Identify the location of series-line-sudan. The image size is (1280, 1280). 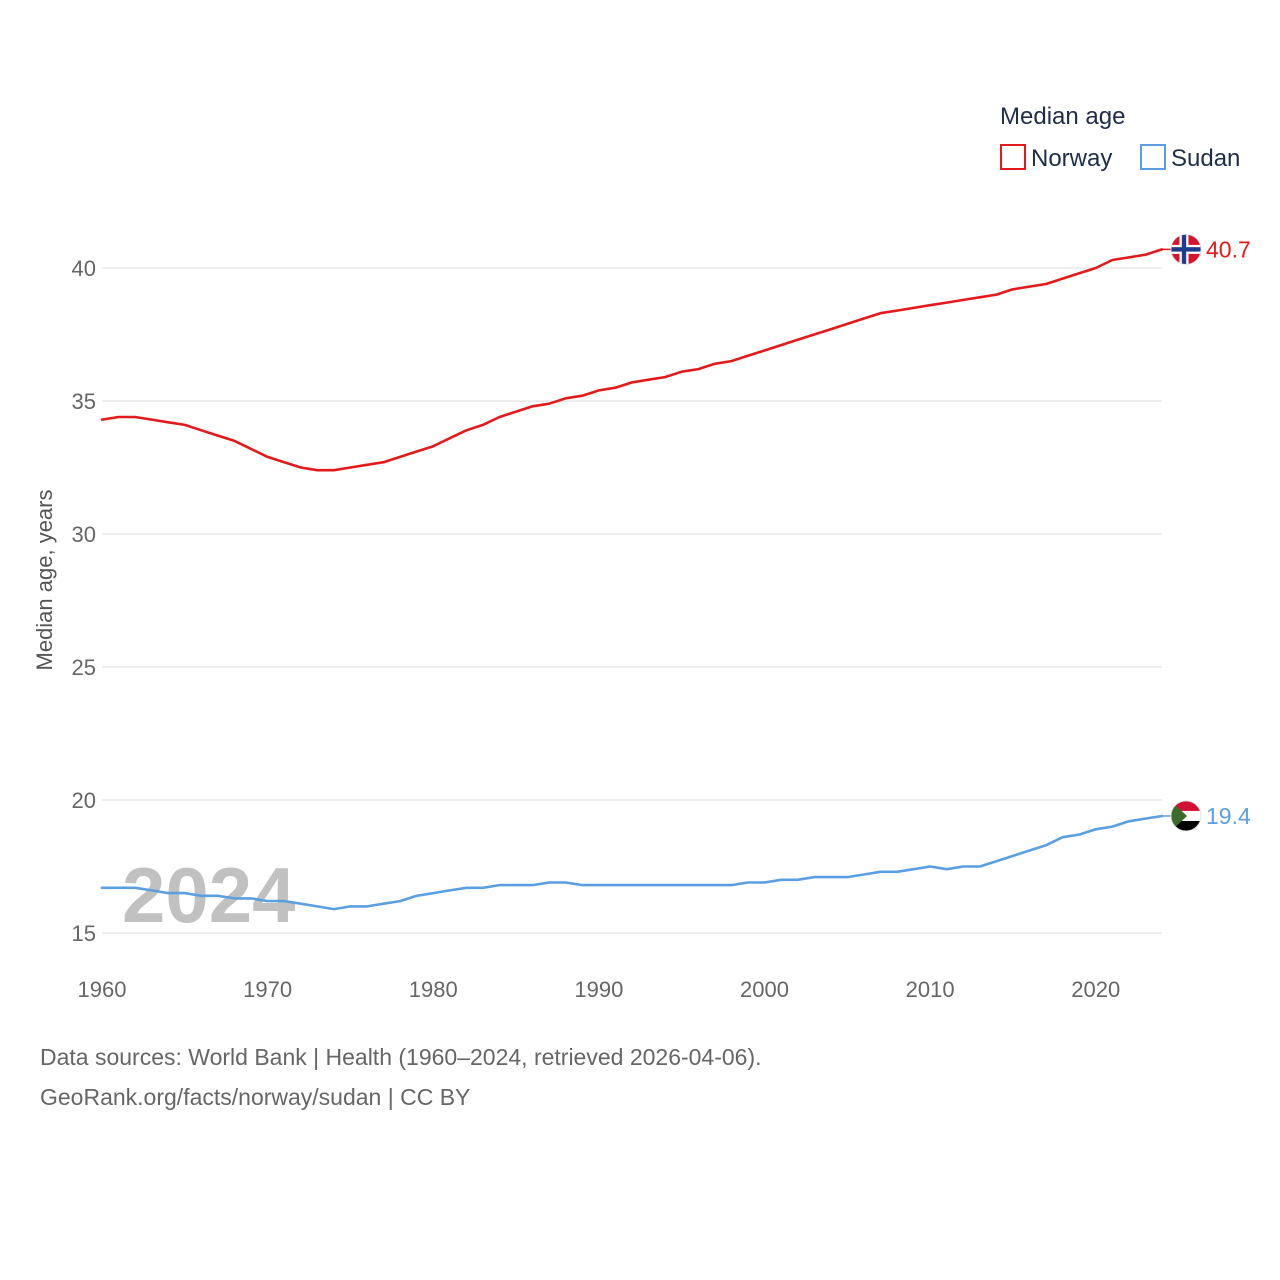
(632, 862).